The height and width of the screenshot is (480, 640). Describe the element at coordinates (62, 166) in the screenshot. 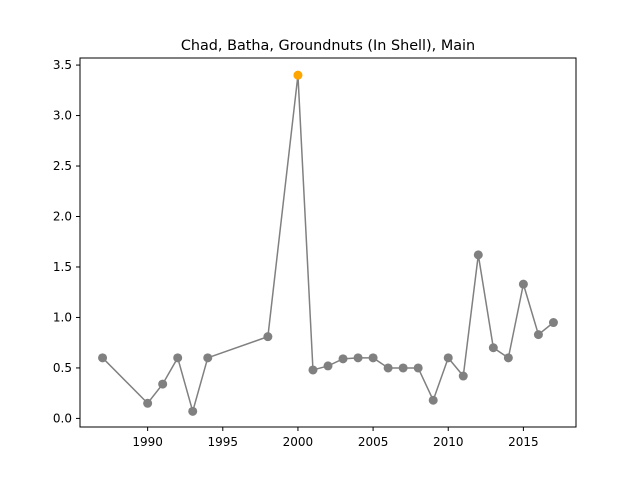

I see `y-tick-label: 2.5` at that location.